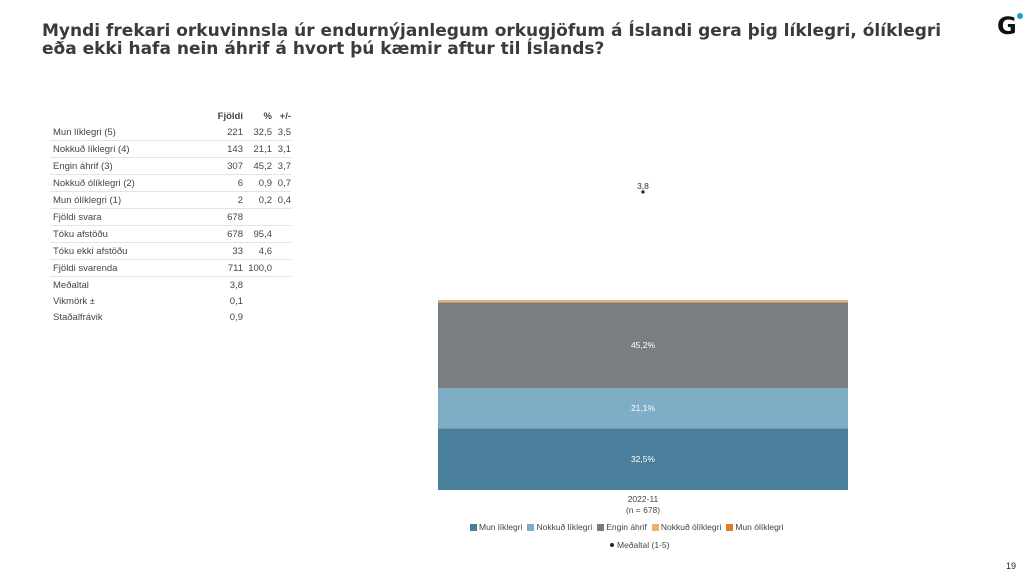  I want to click on stats-row-label: Mun ólíklegri (1), so click(121, 200).